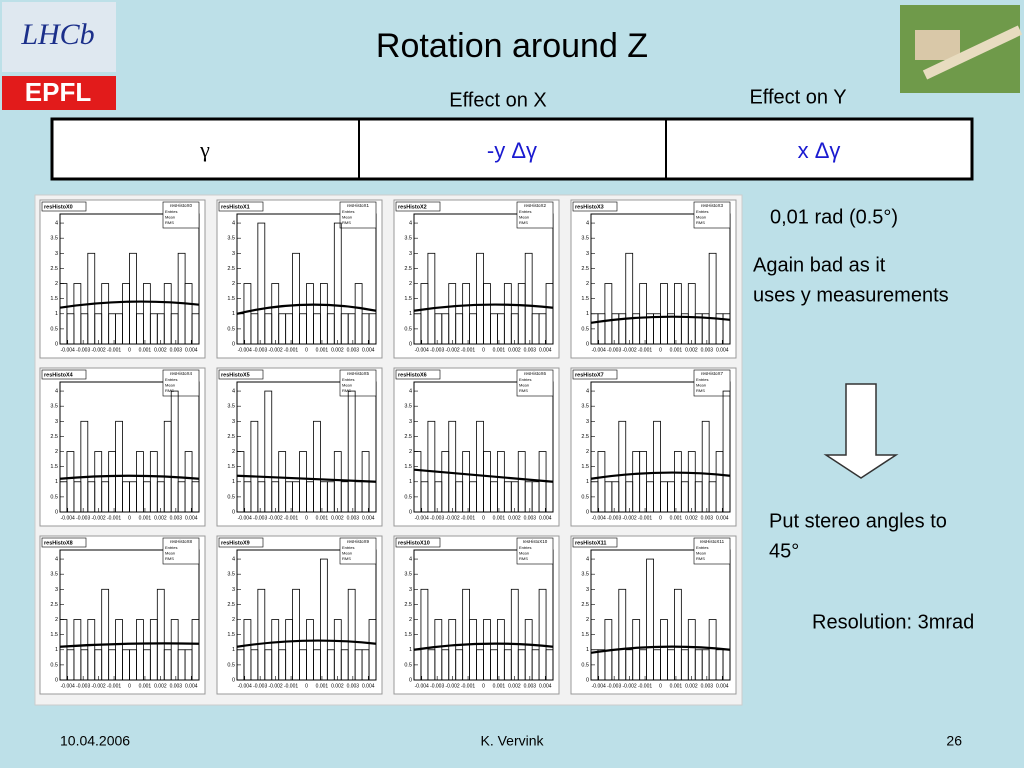 The width and height of the screenshot is (1024, 768). I want to click on logo-epfl-bg, so click(59, 93).